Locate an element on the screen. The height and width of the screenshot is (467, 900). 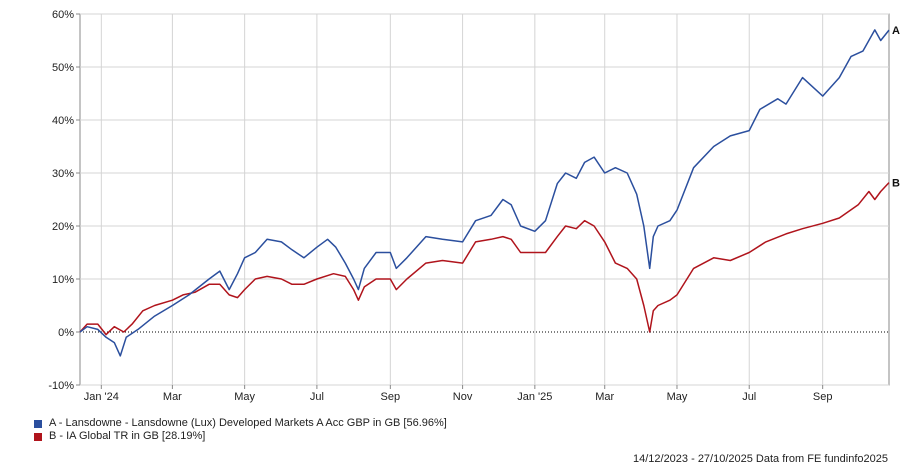
y-tick-label: 20% is located at coordinates (63, 227).